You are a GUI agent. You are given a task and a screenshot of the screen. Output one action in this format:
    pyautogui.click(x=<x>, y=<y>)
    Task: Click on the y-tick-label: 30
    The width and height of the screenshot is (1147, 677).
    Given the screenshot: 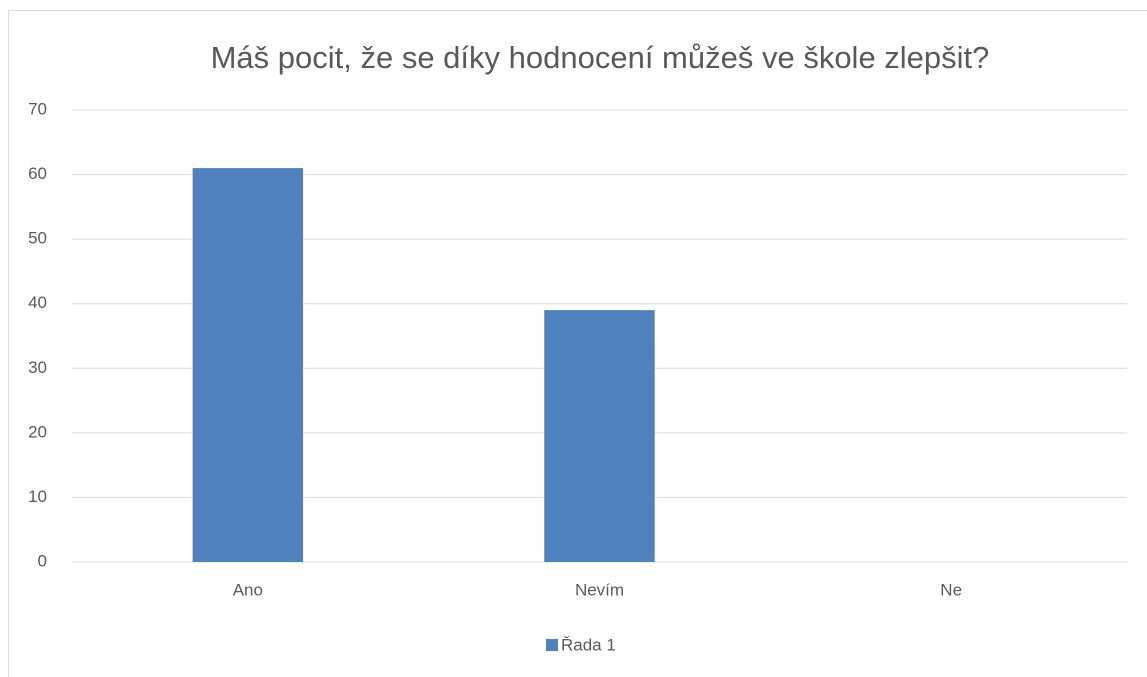 What is the action you would take?
    pyautogui.click(x=37, y=367)
    